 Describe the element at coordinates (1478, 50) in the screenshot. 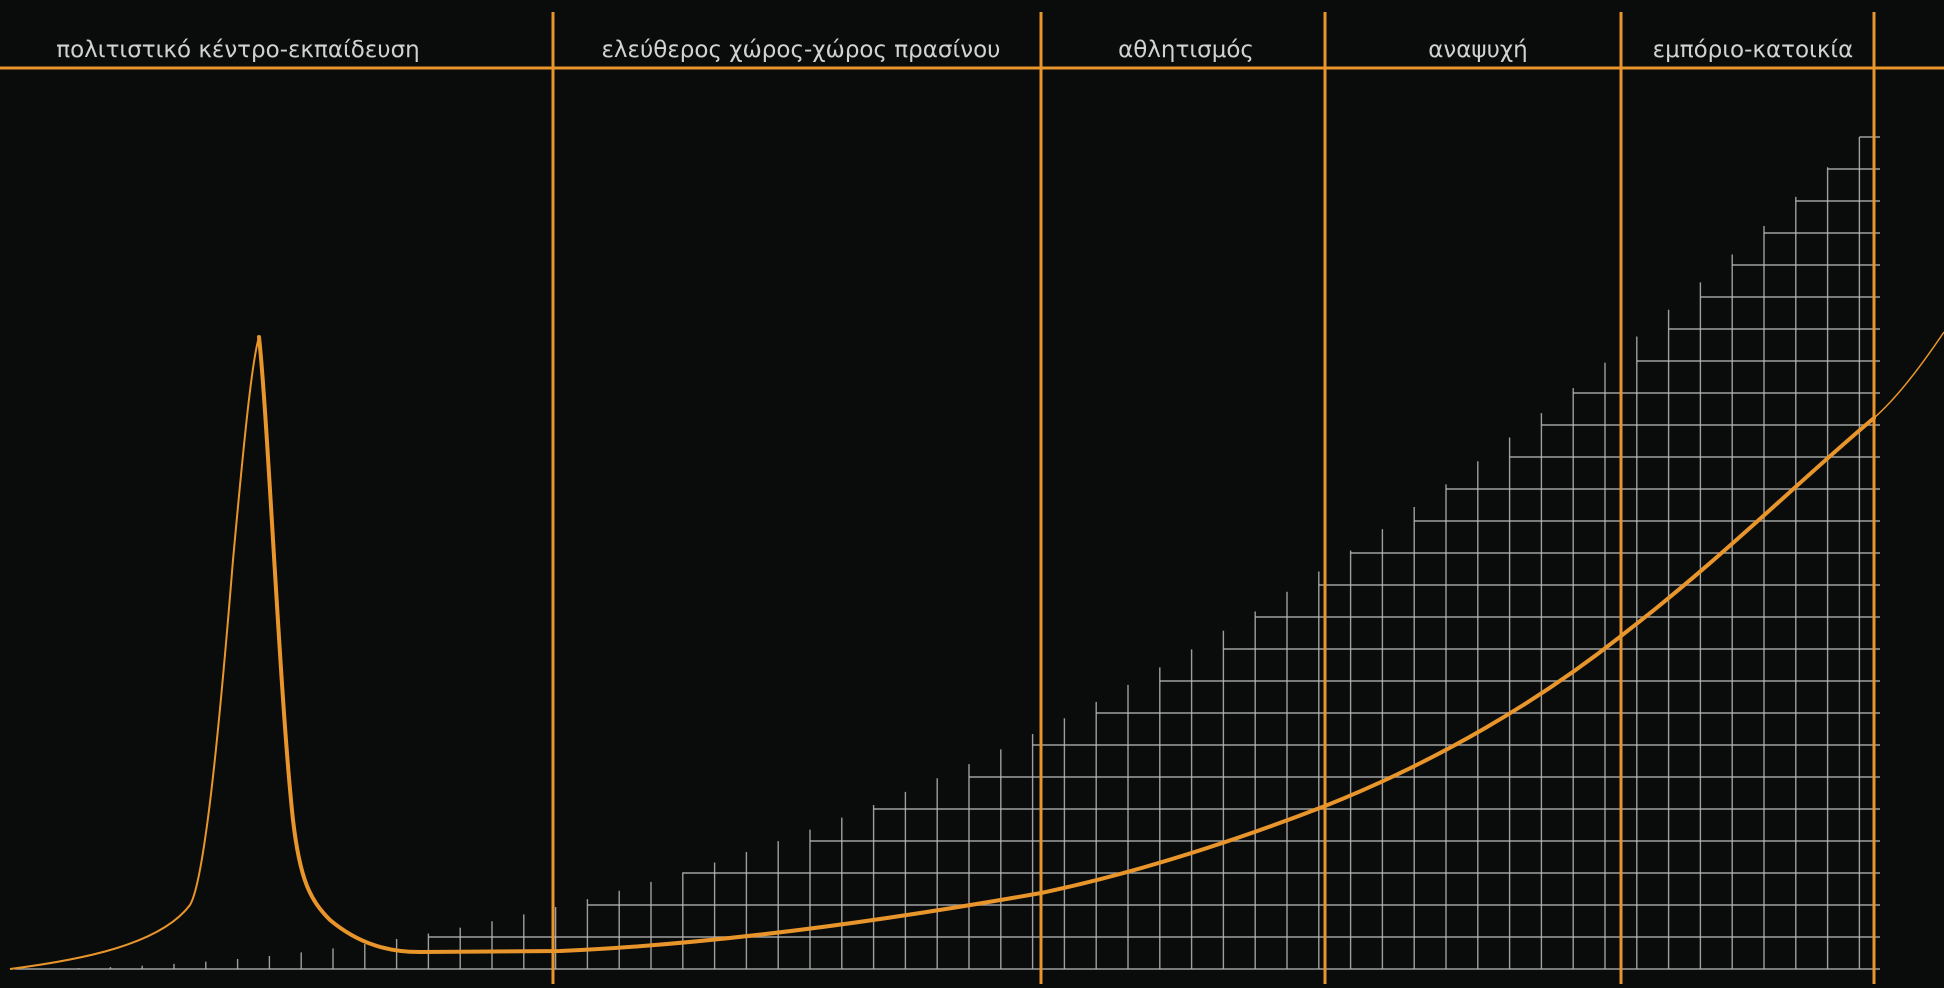

I see `zone-label-recreation: αναψυχή` at that location.